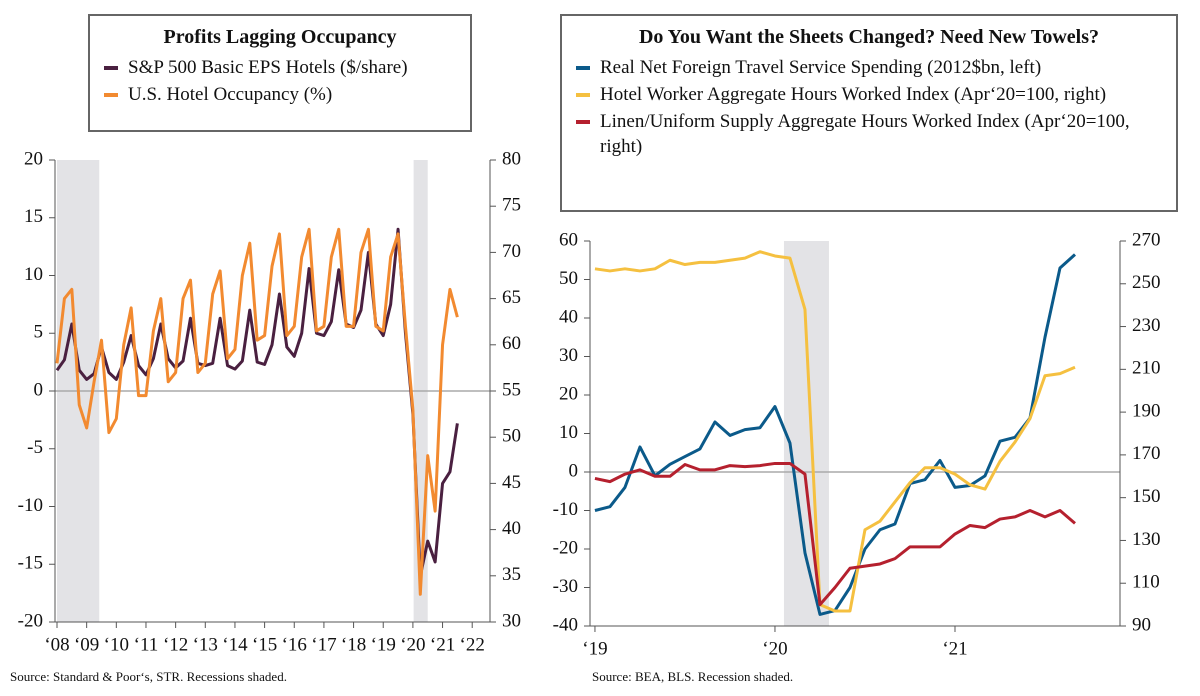 This screenshot has width=1200, height=696. Describe the element at coordinates (806, 433) in the screenshot. I see `shaded-period` at that location.